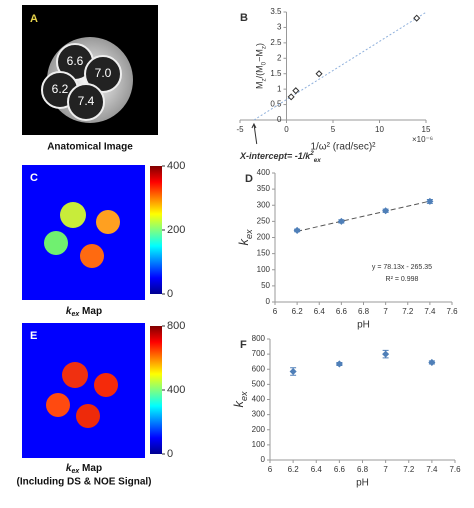 The width and height of the screenshot is (474, 508). Describe the element at coordinates (379, 129) in the screenshot. I see `x-tick-label: 10` at that location.